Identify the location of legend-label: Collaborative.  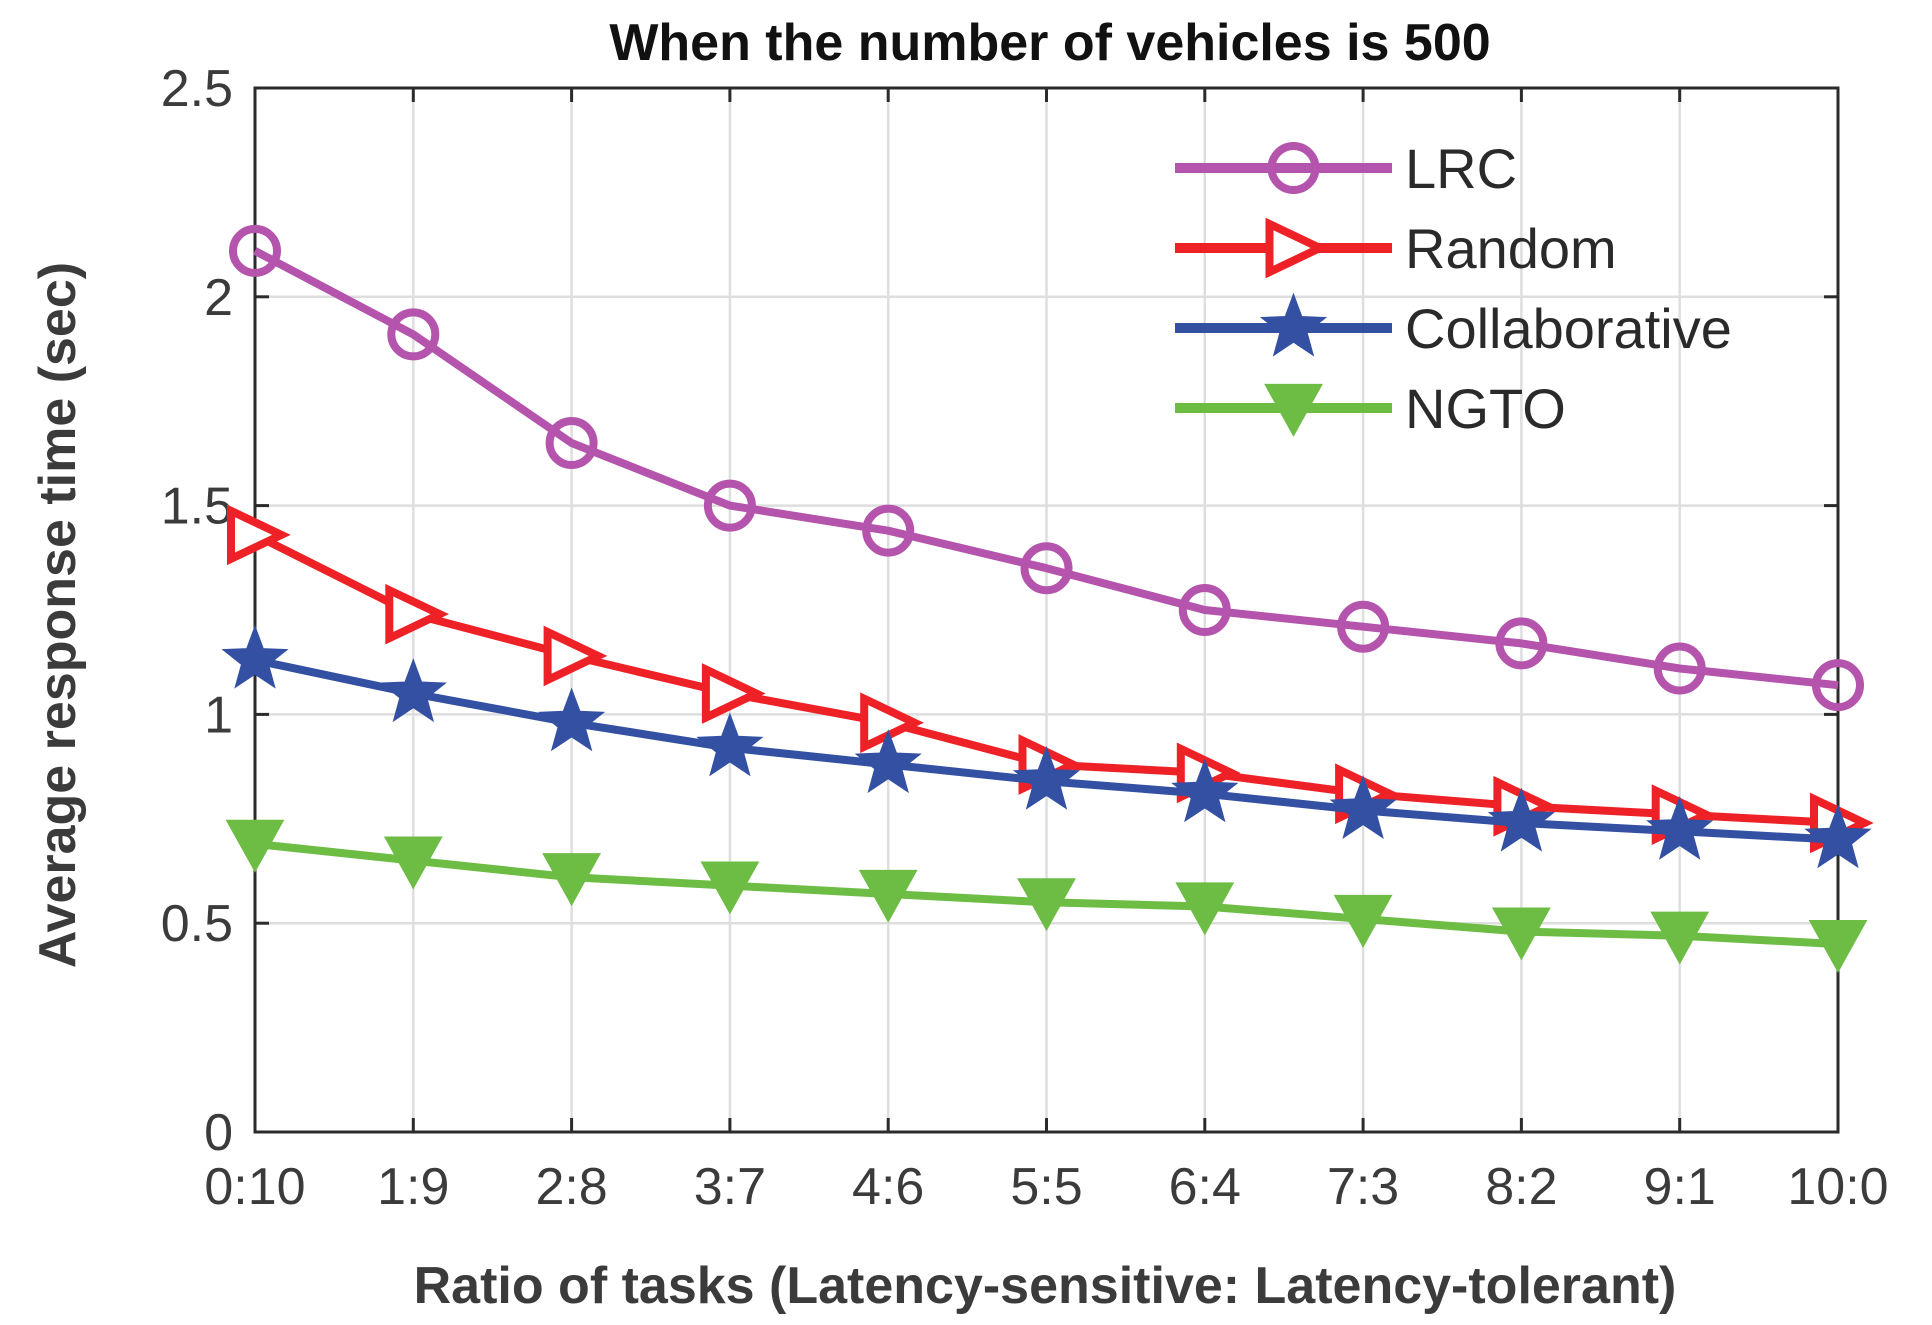
(1568, 328).